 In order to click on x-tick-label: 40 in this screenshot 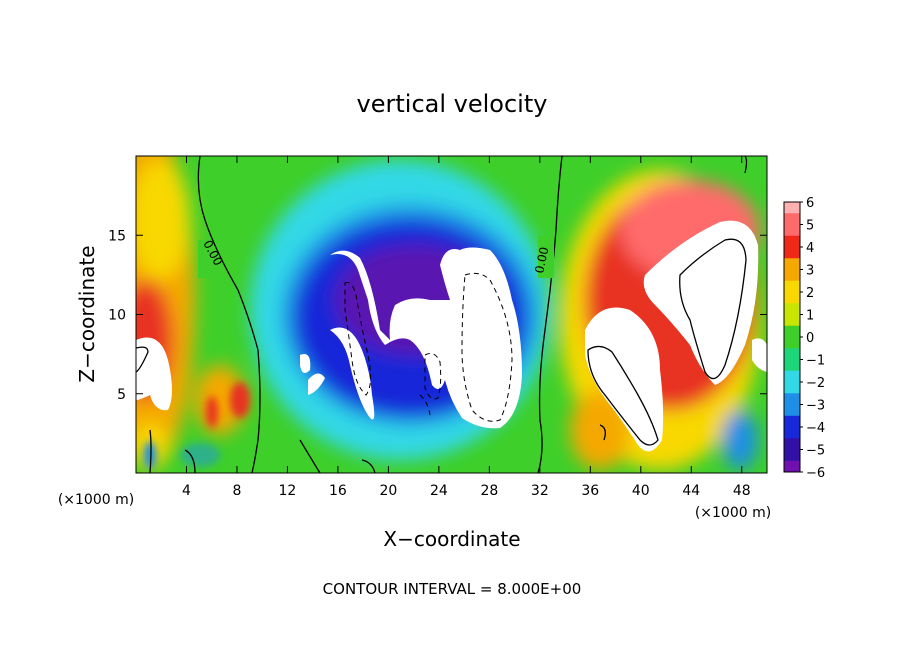, I will do `click(641, 491)`.